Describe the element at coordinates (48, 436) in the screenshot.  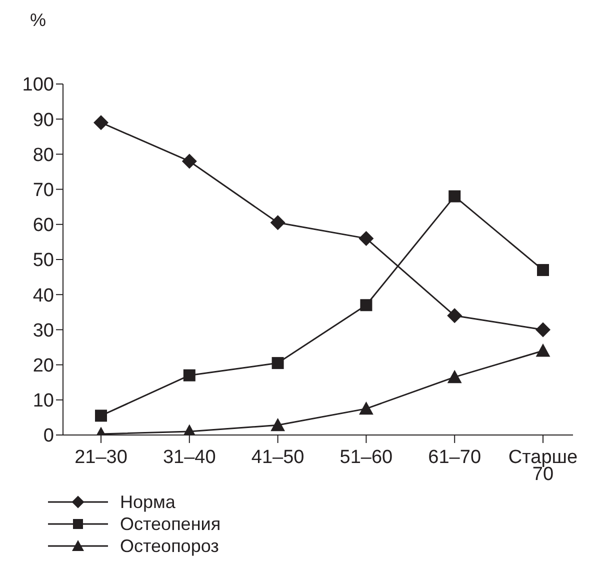
I see `y-tick-label: 0` at that location.